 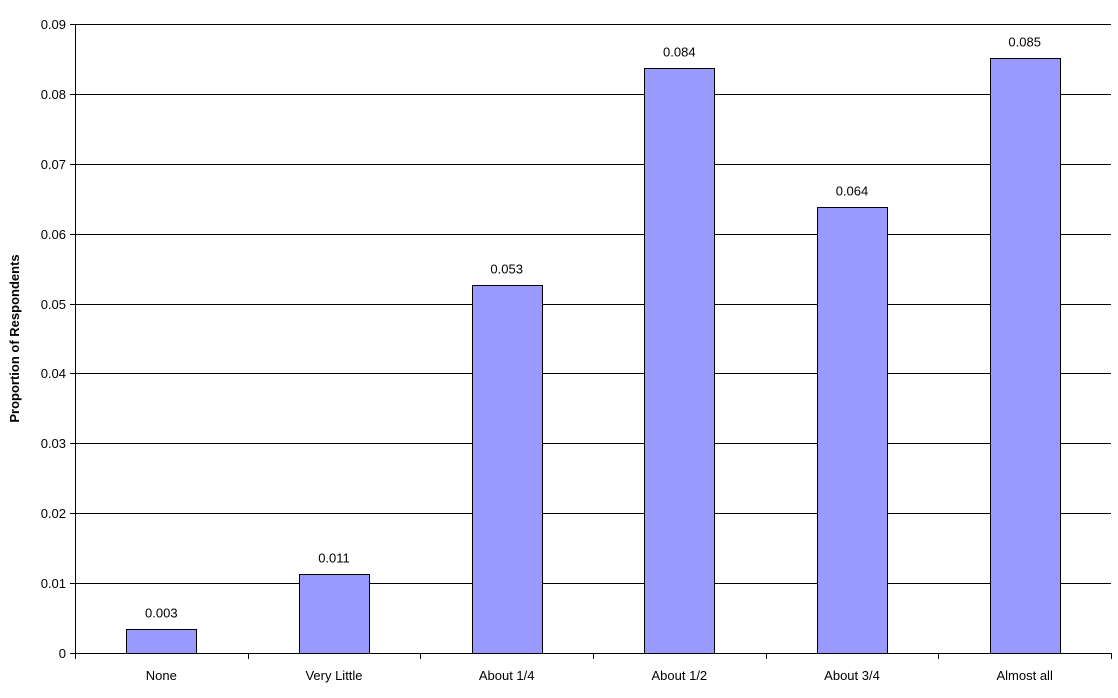 What do you see at coordinates (507, 675) in the screenshot?
I see `x-tick-label: About 1/4` at bounding box center [507, 675].